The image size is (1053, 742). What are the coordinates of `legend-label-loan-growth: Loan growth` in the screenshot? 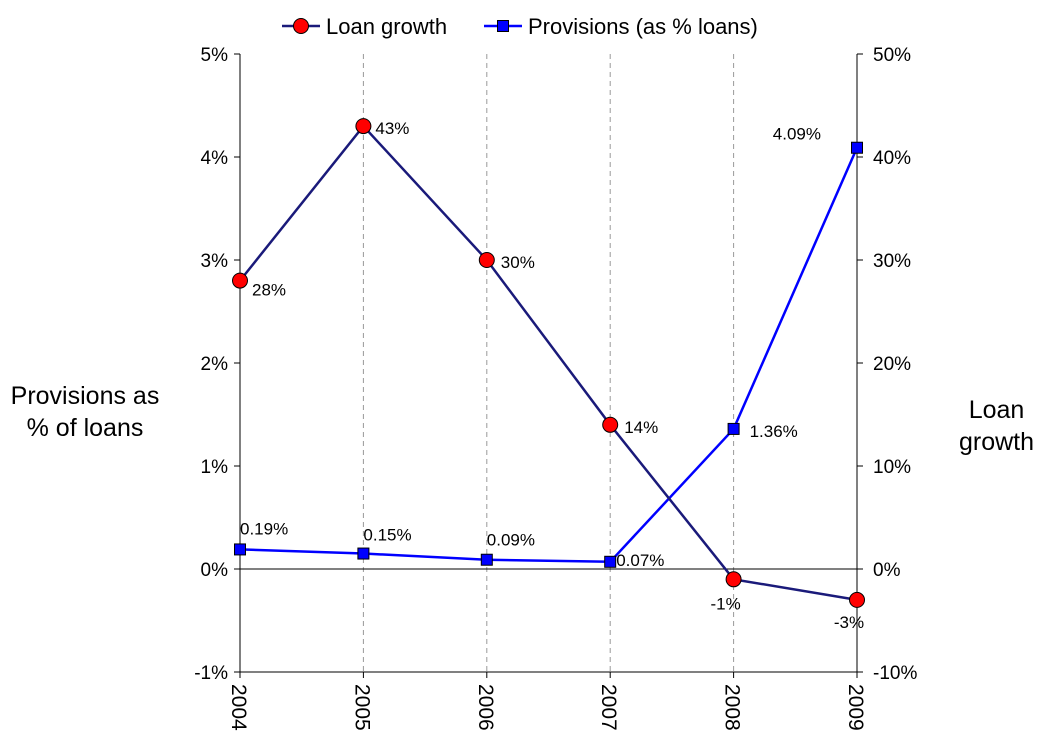 It's located at (386, 26).